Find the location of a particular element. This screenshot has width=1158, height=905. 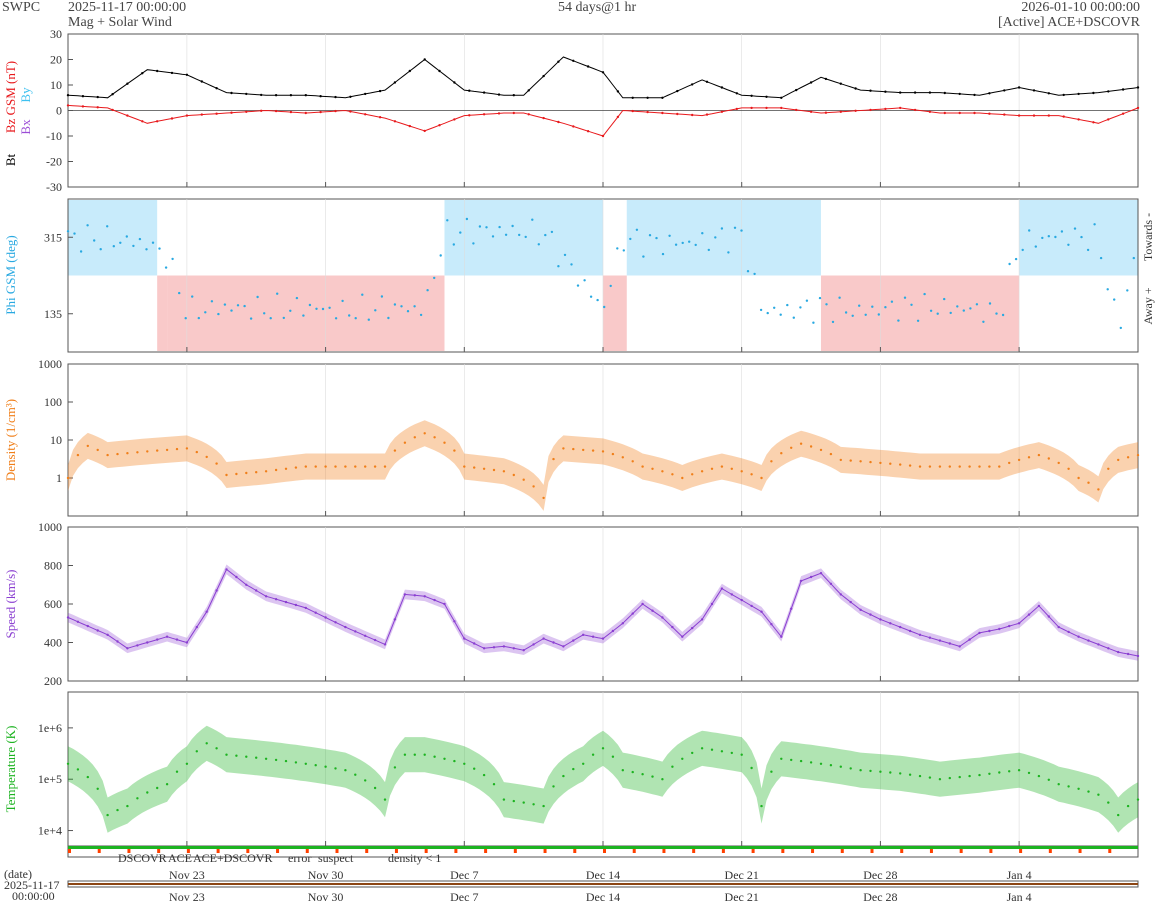

x-tick-label: Dec 14 is located at coordinates (603, 875).